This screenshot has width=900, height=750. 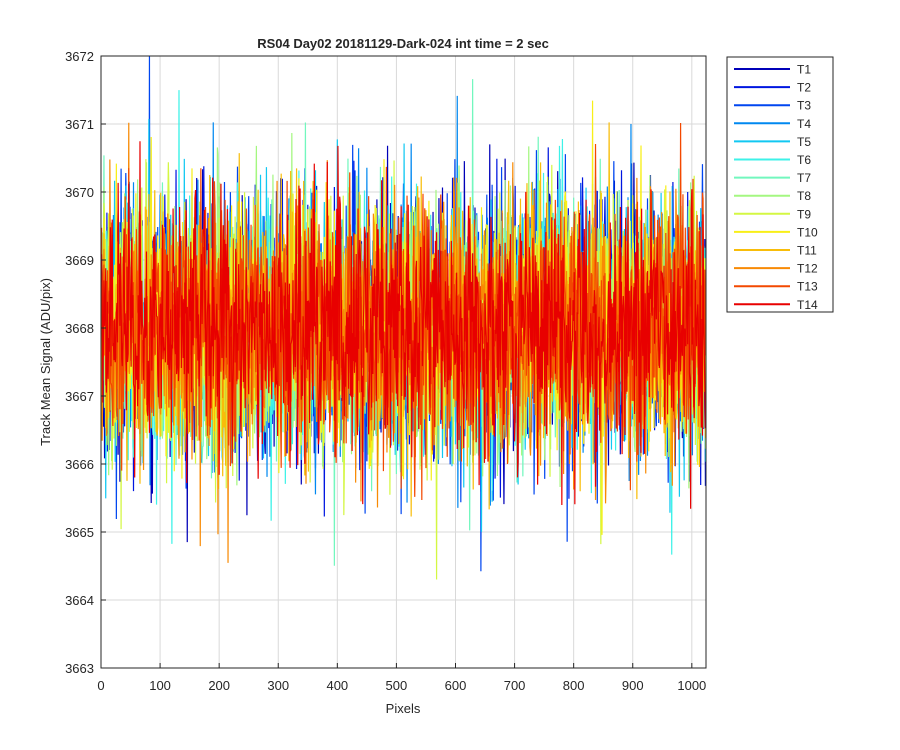 What do you see at coordinates (807, 251) in the screenshot?
I see `legend-label: T11` at bounding box center [807, 251].